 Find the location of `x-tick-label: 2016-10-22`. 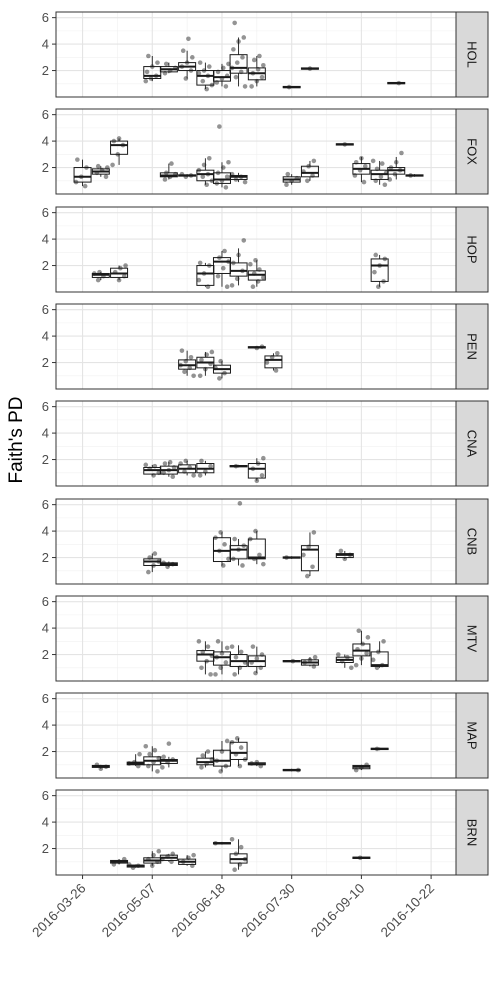

x-tick-label: 2016-10-22 is located at coordinates (407, 910).